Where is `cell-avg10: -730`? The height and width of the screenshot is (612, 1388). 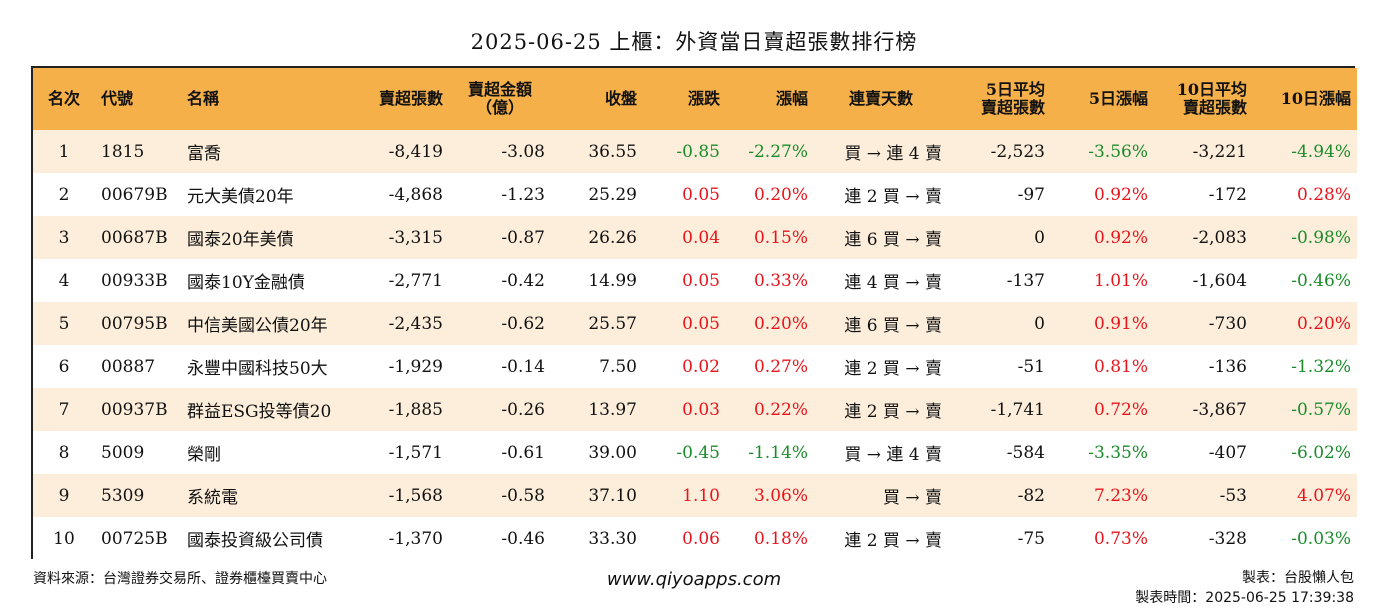 cell-avg10: -730 is located at coordinates (1227, 323).